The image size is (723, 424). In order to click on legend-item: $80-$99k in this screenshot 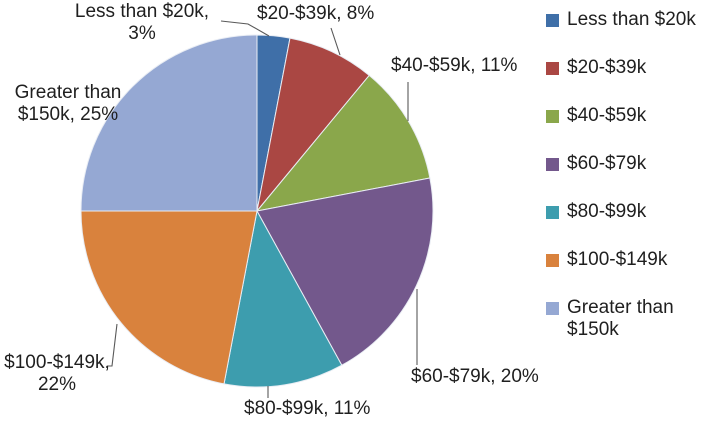, I will do `click(631, 212)`.